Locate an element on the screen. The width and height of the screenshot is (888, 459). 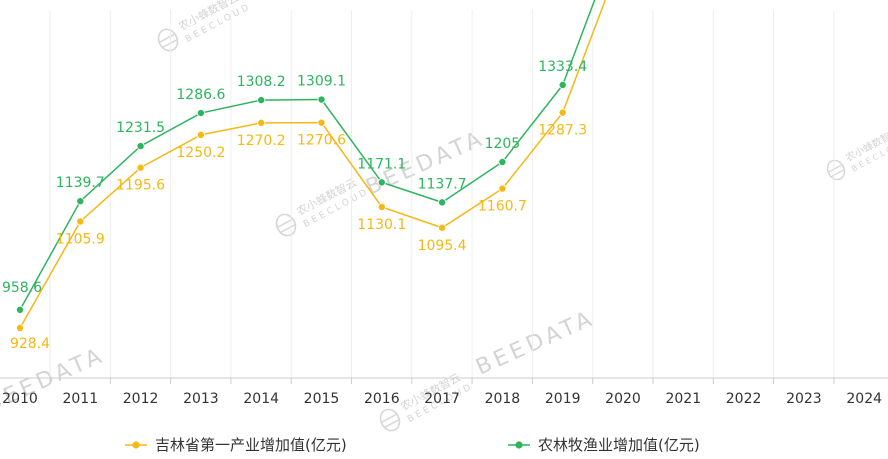
data-label-1: 1205 is located at coordinates (503, 144).